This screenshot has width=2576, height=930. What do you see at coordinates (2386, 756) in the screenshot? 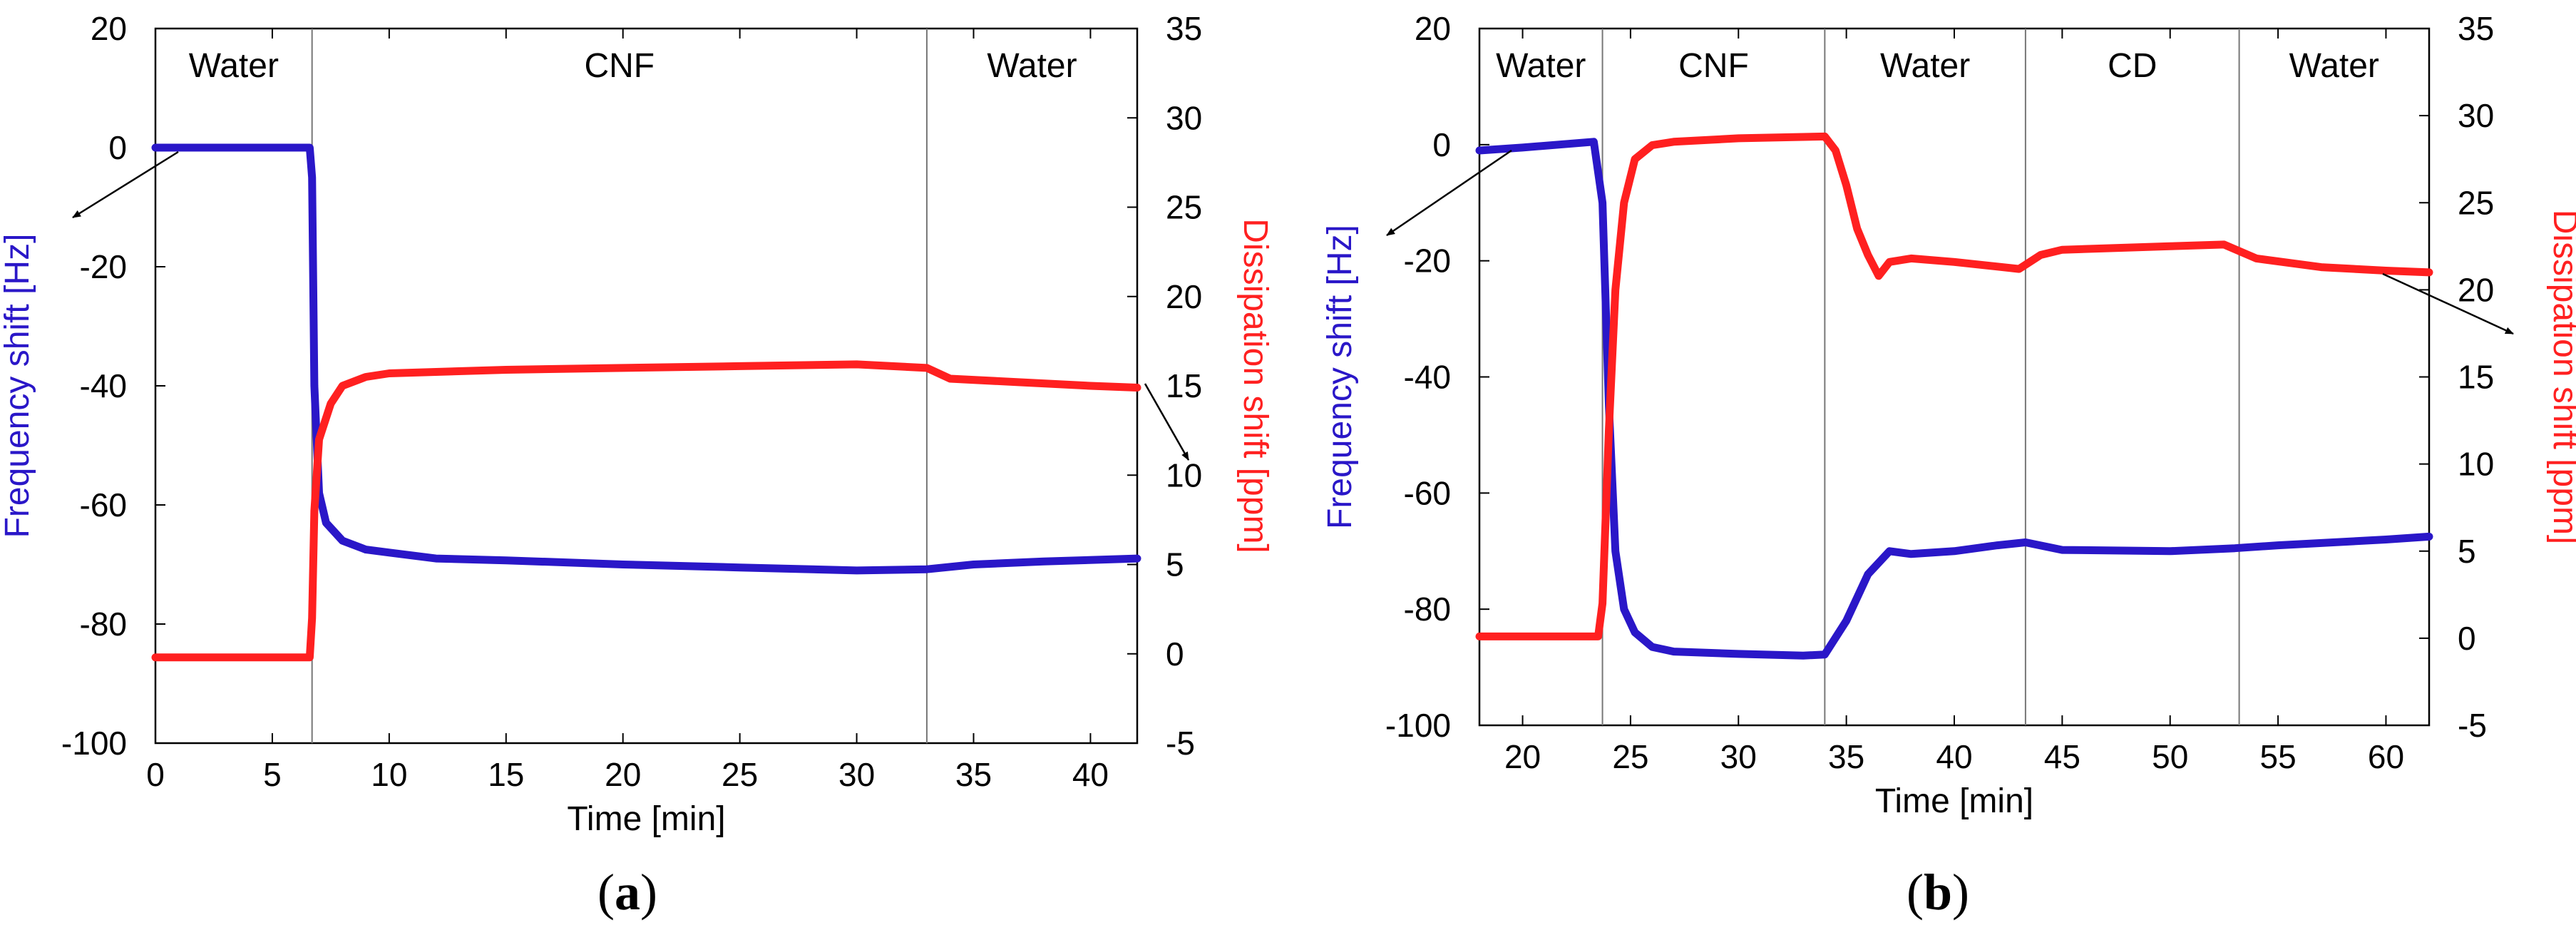
I see `x-tick-label: 60` at bounding box center [2386, 756].